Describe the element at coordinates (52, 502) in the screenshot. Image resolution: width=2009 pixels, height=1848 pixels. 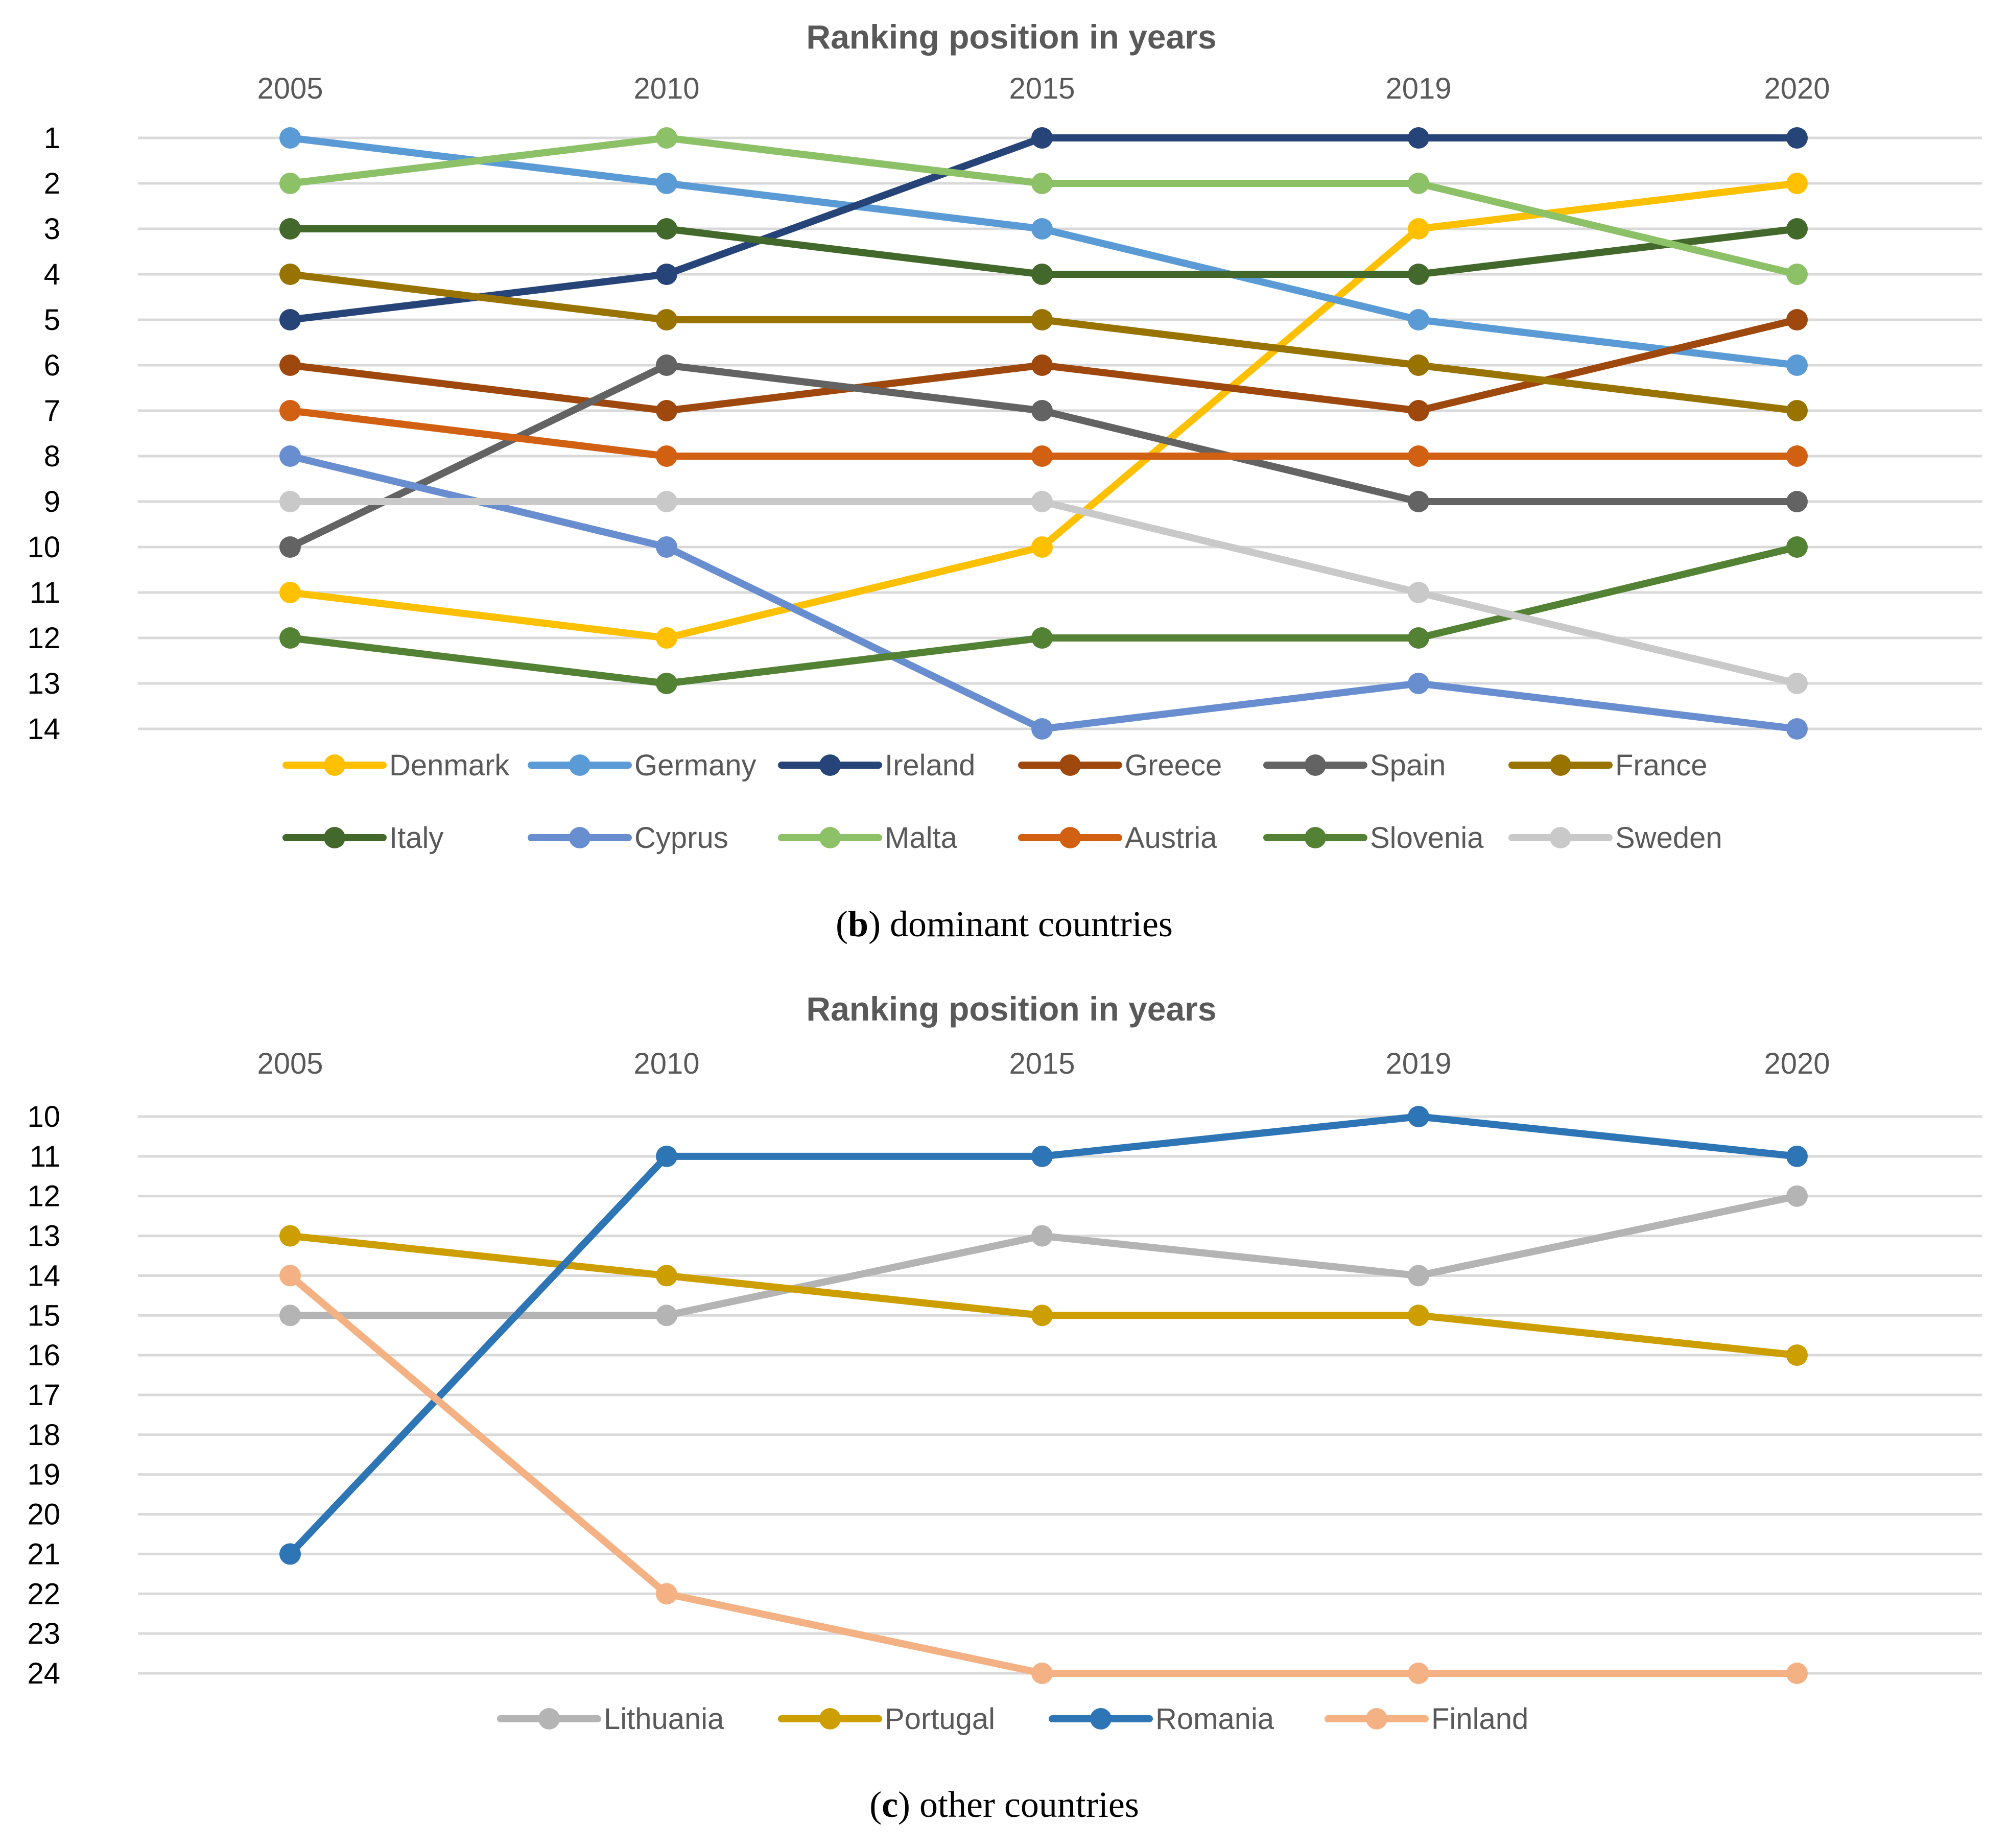
I see `y-tick-label: 9` at that location.